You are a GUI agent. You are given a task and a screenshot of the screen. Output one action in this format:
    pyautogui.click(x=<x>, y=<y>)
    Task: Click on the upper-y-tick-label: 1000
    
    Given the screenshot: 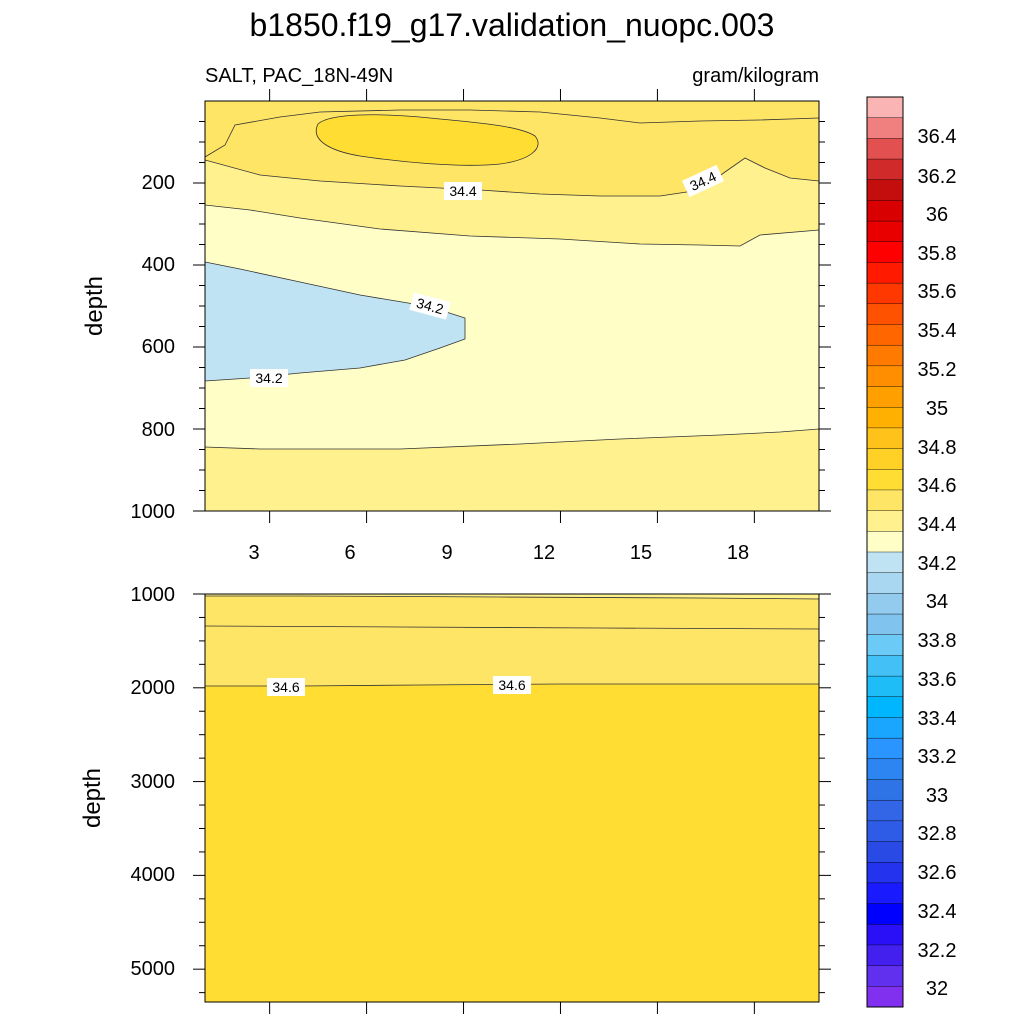 What is the action you would take?
    pyautogui.click(x=153, y=512)
    